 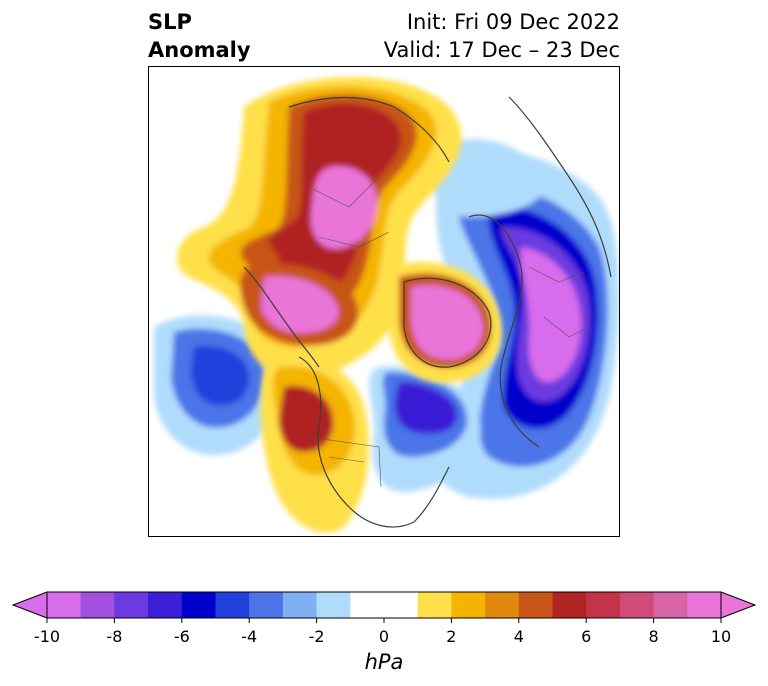 What do you see at coordinates (721, 636) in the screenshot?
I see `colorbar-tick-label: 10` at bounding box center [721, 636].